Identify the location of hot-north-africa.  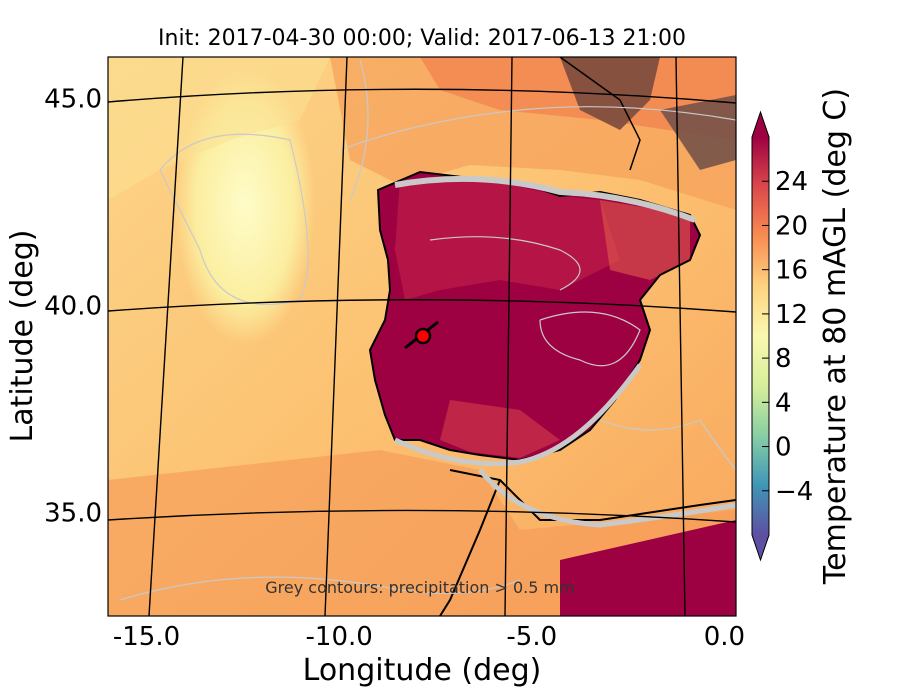
(648, 568).